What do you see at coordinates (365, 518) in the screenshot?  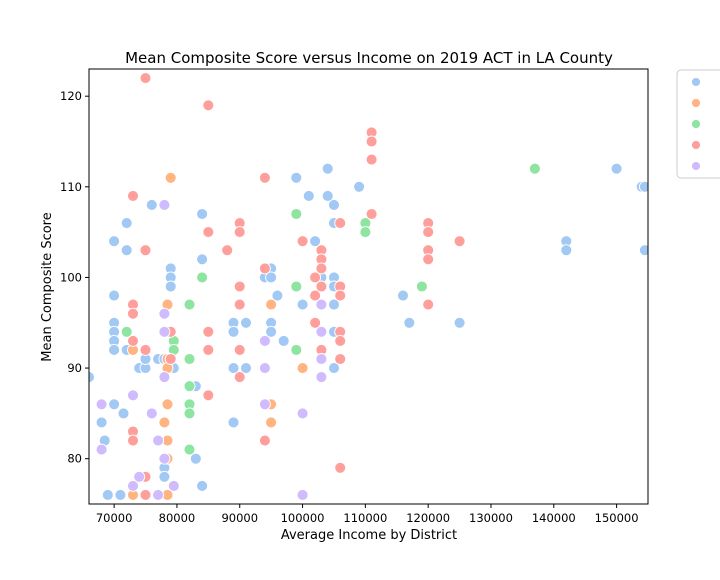 I see `x-tick-label: 110000` at bounding box center [365, 518].